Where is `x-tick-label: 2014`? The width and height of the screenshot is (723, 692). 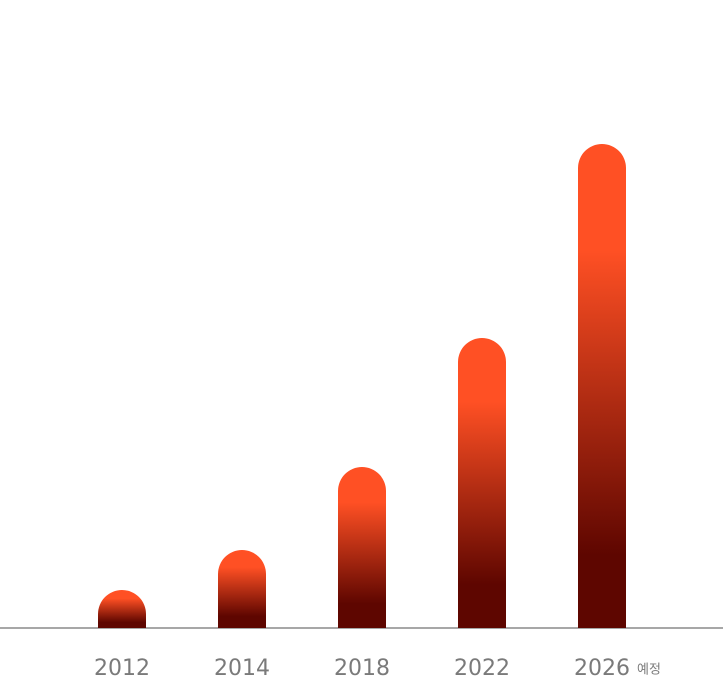 x-tick-label: 2014 is located at coordinates (242, 668).